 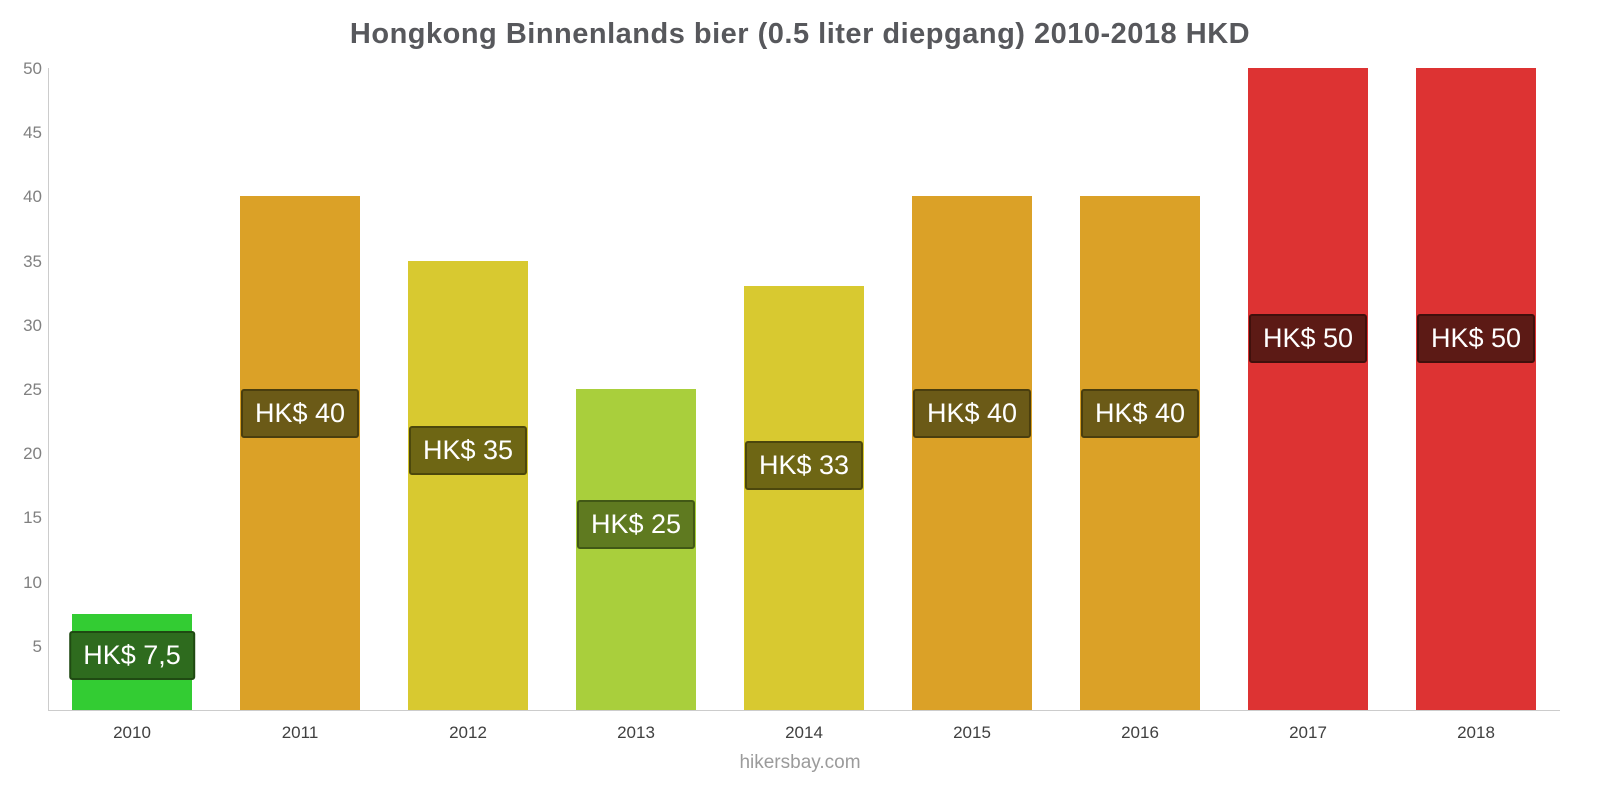 What do you see at coordinates (32, 133) in the screenshot?
I see `y-tick-label: 45` at bounding box center [32, 133].